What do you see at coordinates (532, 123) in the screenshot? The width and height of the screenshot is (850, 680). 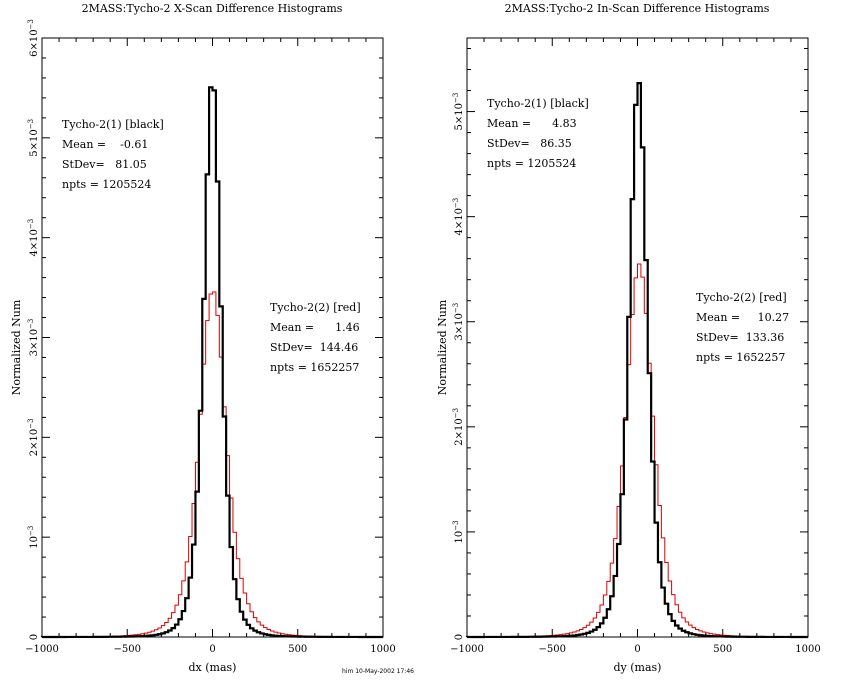 I see `stats-line: Mean = 4.83` at bounding box center [532, 123].